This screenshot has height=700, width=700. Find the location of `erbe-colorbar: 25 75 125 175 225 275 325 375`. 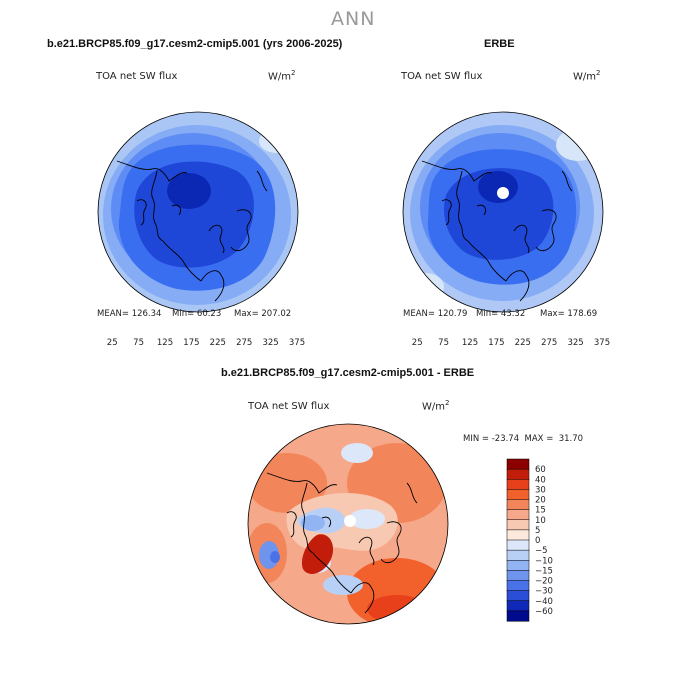

erbe-colorbar: 25 75 125 175 225 275 325 375 is located at coordinates (511, 343).